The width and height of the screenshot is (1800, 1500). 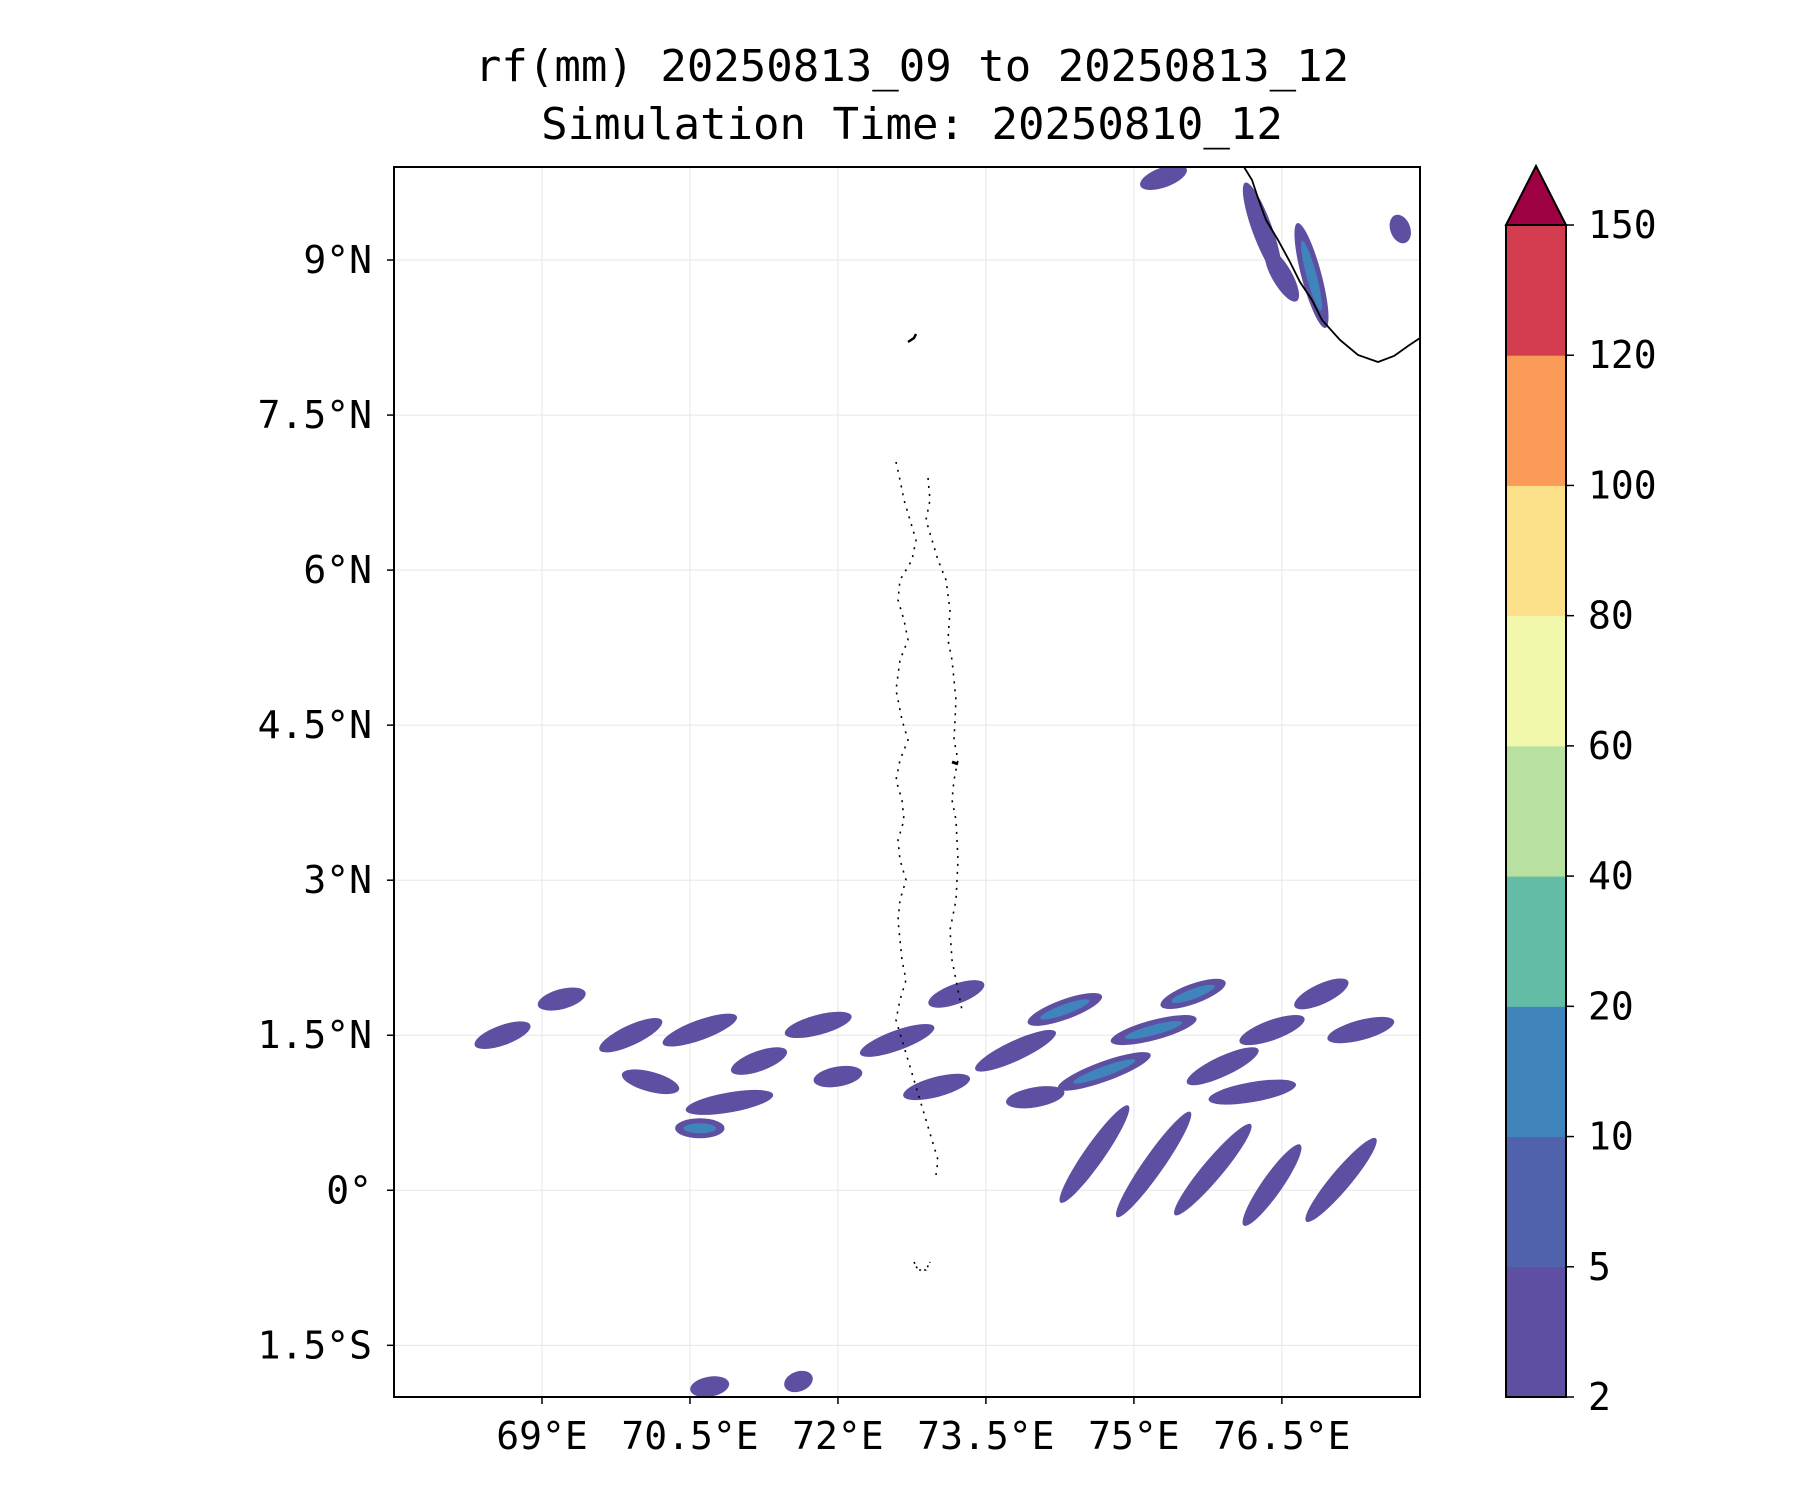 What do you see at coordinates (337, 570) in the screenshot?
I see `lat-tick-label: 6°N` at bounding box center [337, 570].